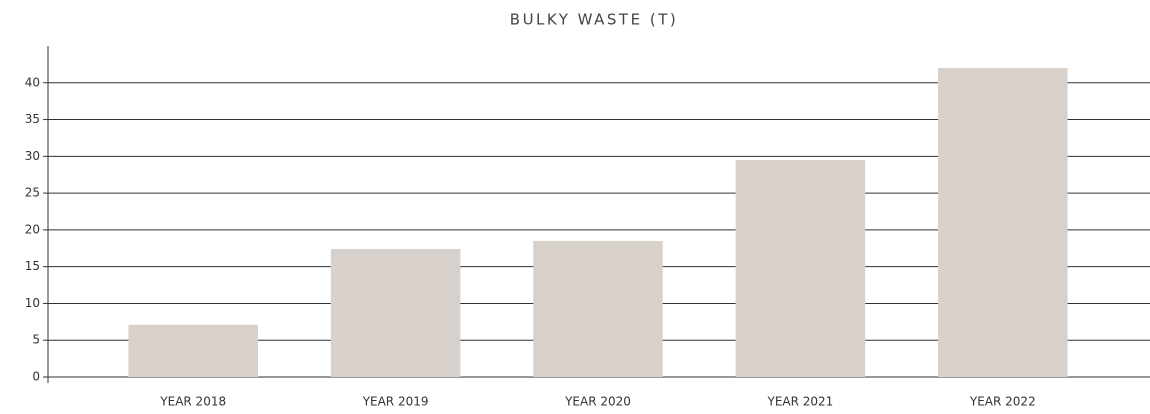  I want to click on x-tick-label: YEAR 2019, so click(395, 402).